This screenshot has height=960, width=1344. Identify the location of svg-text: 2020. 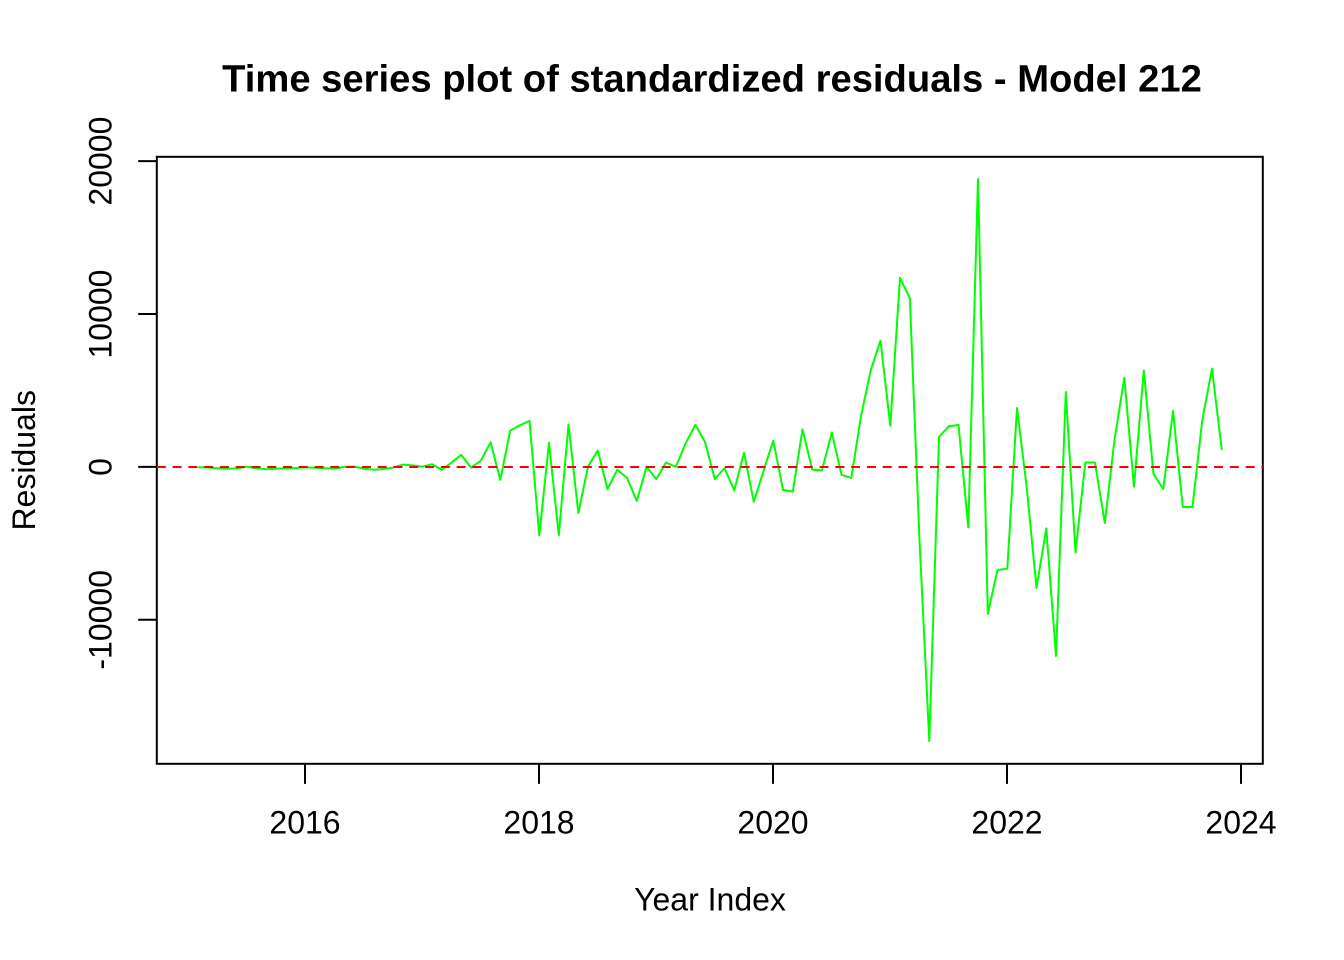
(772, 823).